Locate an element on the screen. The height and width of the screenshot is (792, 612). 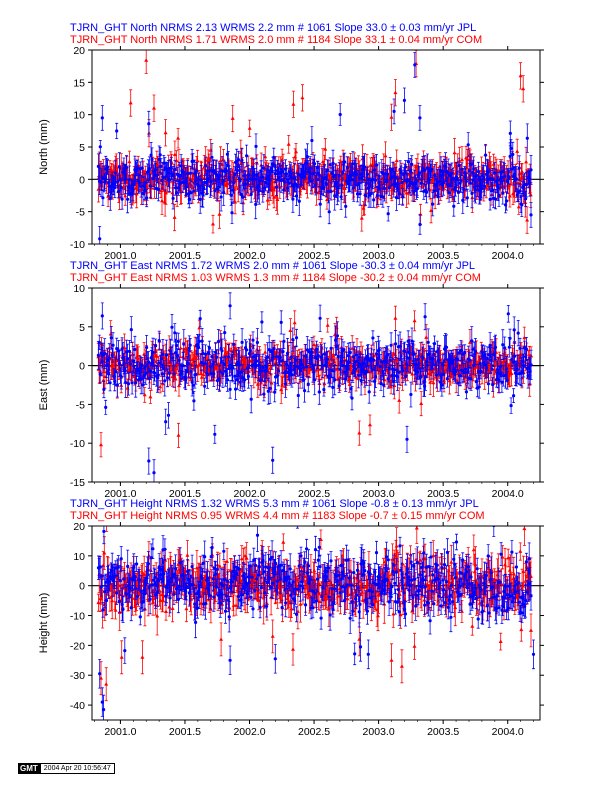
y-tick-label: -15 is located at coordinates (77, 483).